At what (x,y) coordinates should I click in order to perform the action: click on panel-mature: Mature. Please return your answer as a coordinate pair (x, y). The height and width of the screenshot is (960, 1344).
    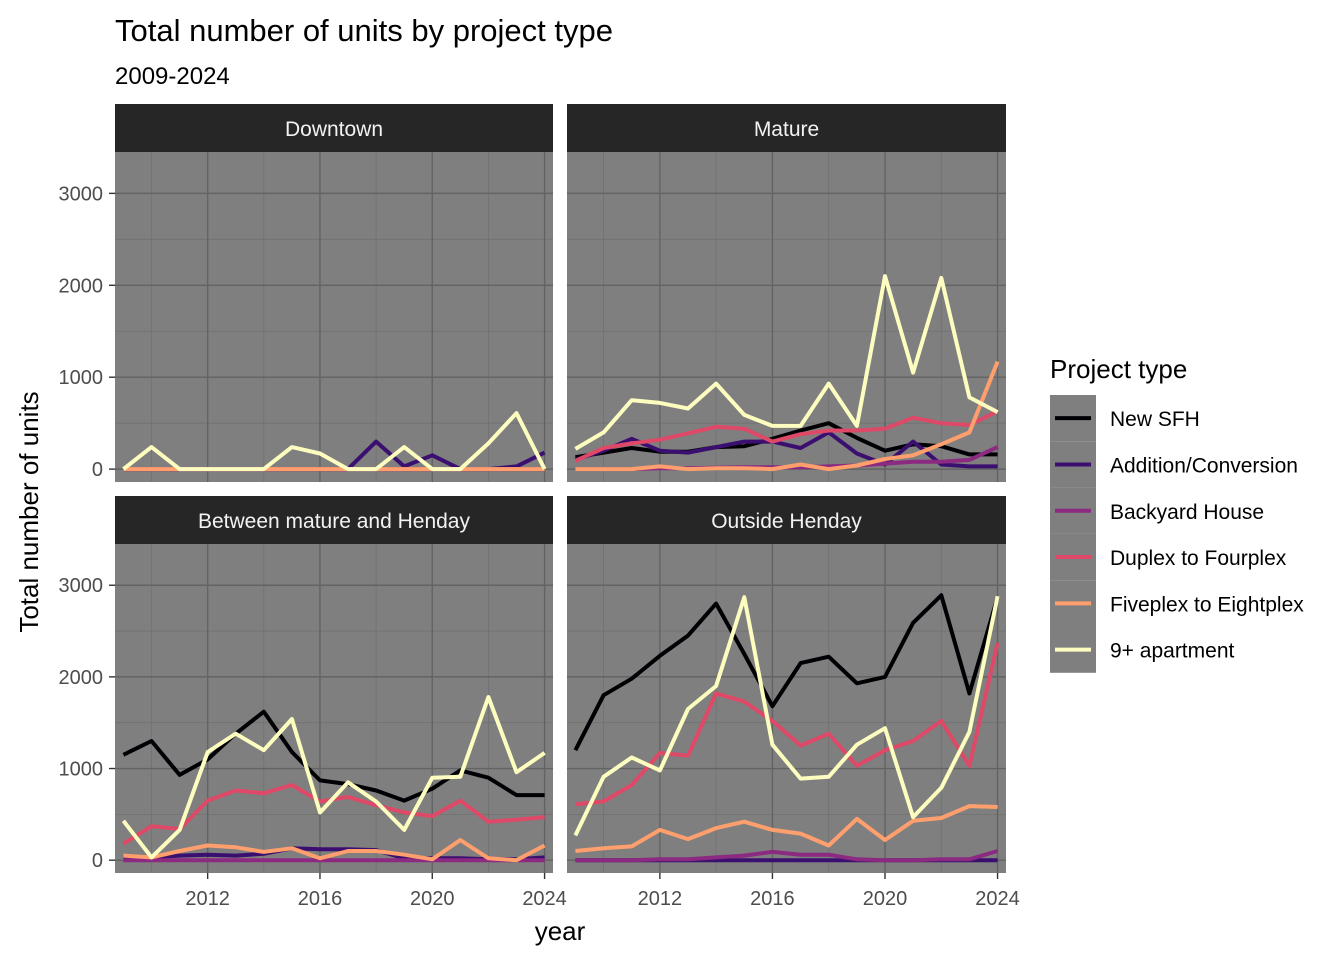
    Looking at the image, I should click on (786, 293).